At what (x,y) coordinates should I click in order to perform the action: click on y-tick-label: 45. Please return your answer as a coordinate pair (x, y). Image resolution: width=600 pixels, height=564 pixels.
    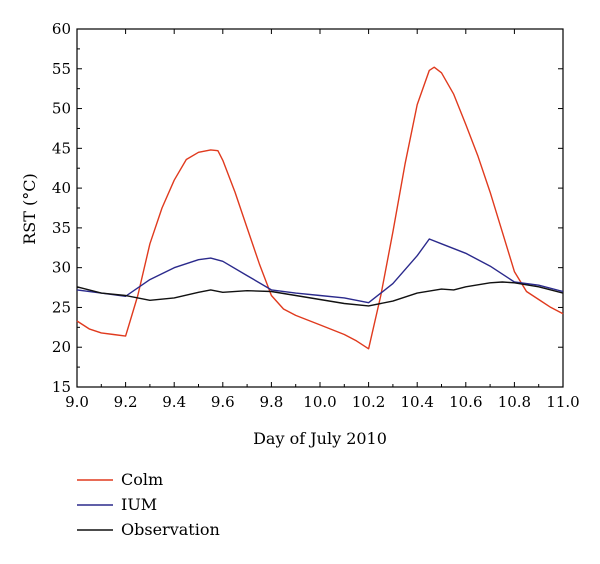
    Looking at the image, I should click on (61, 148).